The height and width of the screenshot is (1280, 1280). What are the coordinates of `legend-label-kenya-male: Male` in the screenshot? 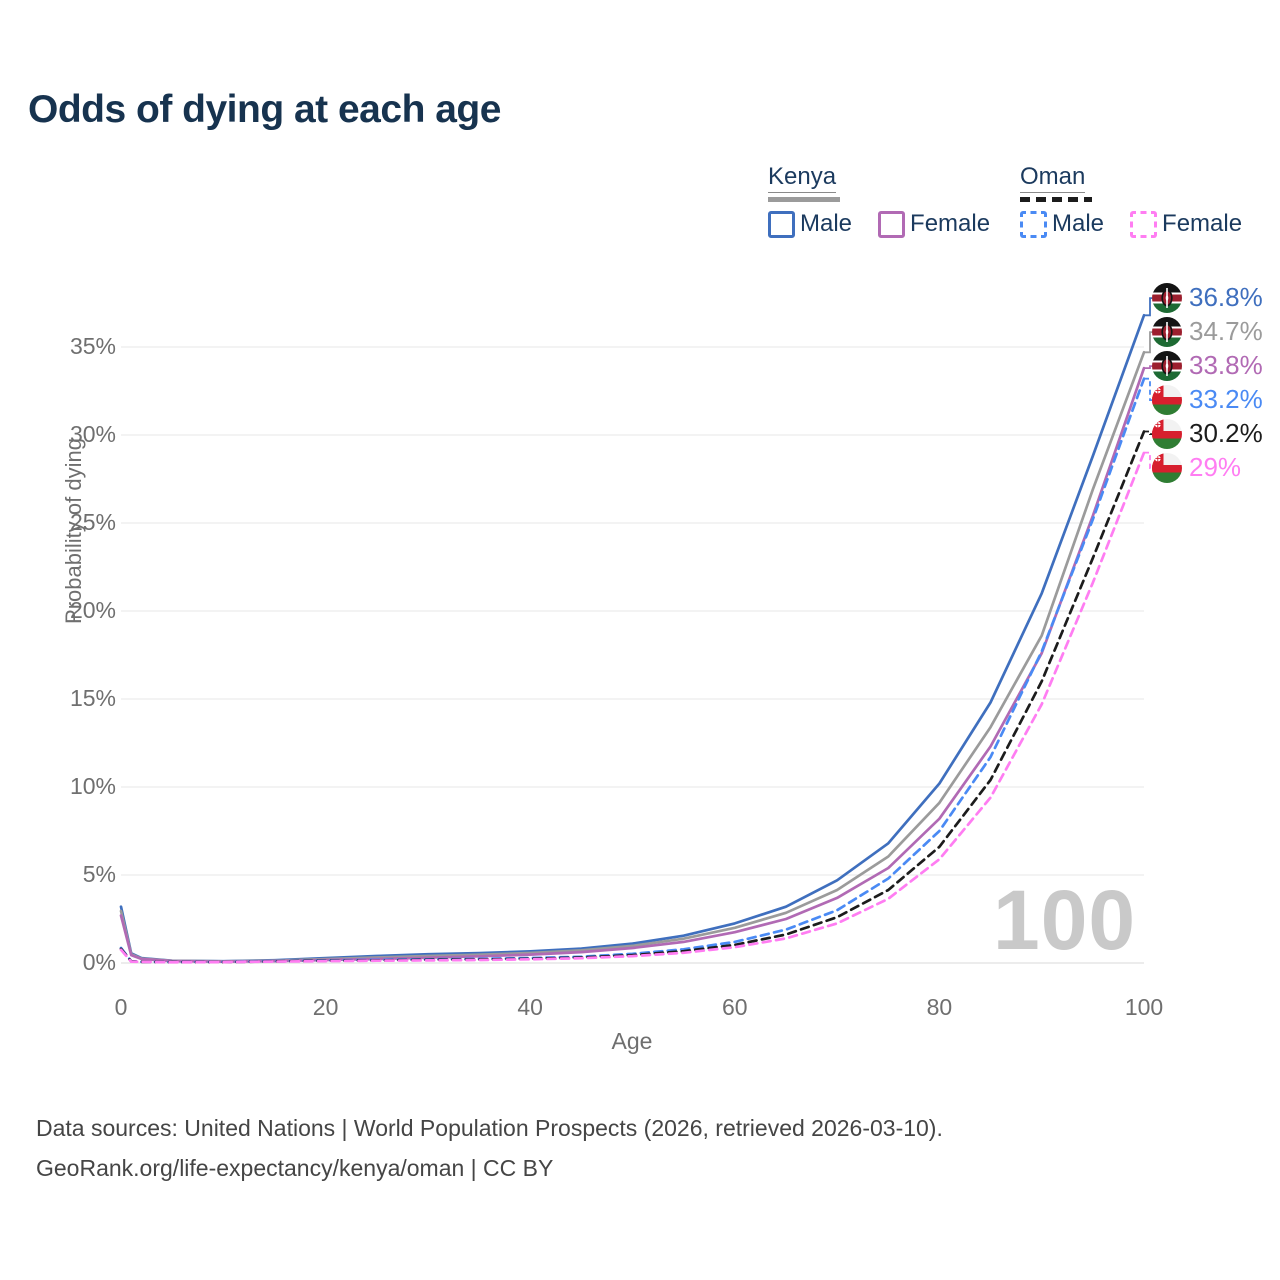 It's located at (826, 223).